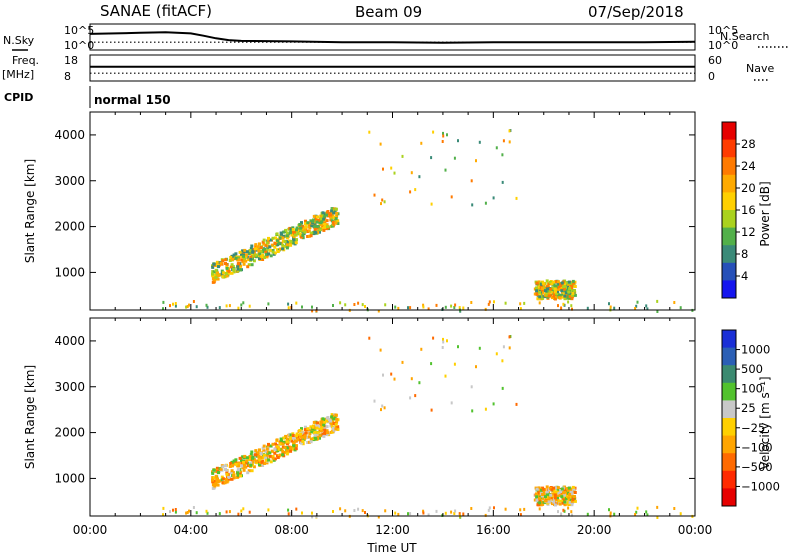 This screenshot has height=554, width=800. I want to click on xtick-label: 04:00, so click(191, 530).